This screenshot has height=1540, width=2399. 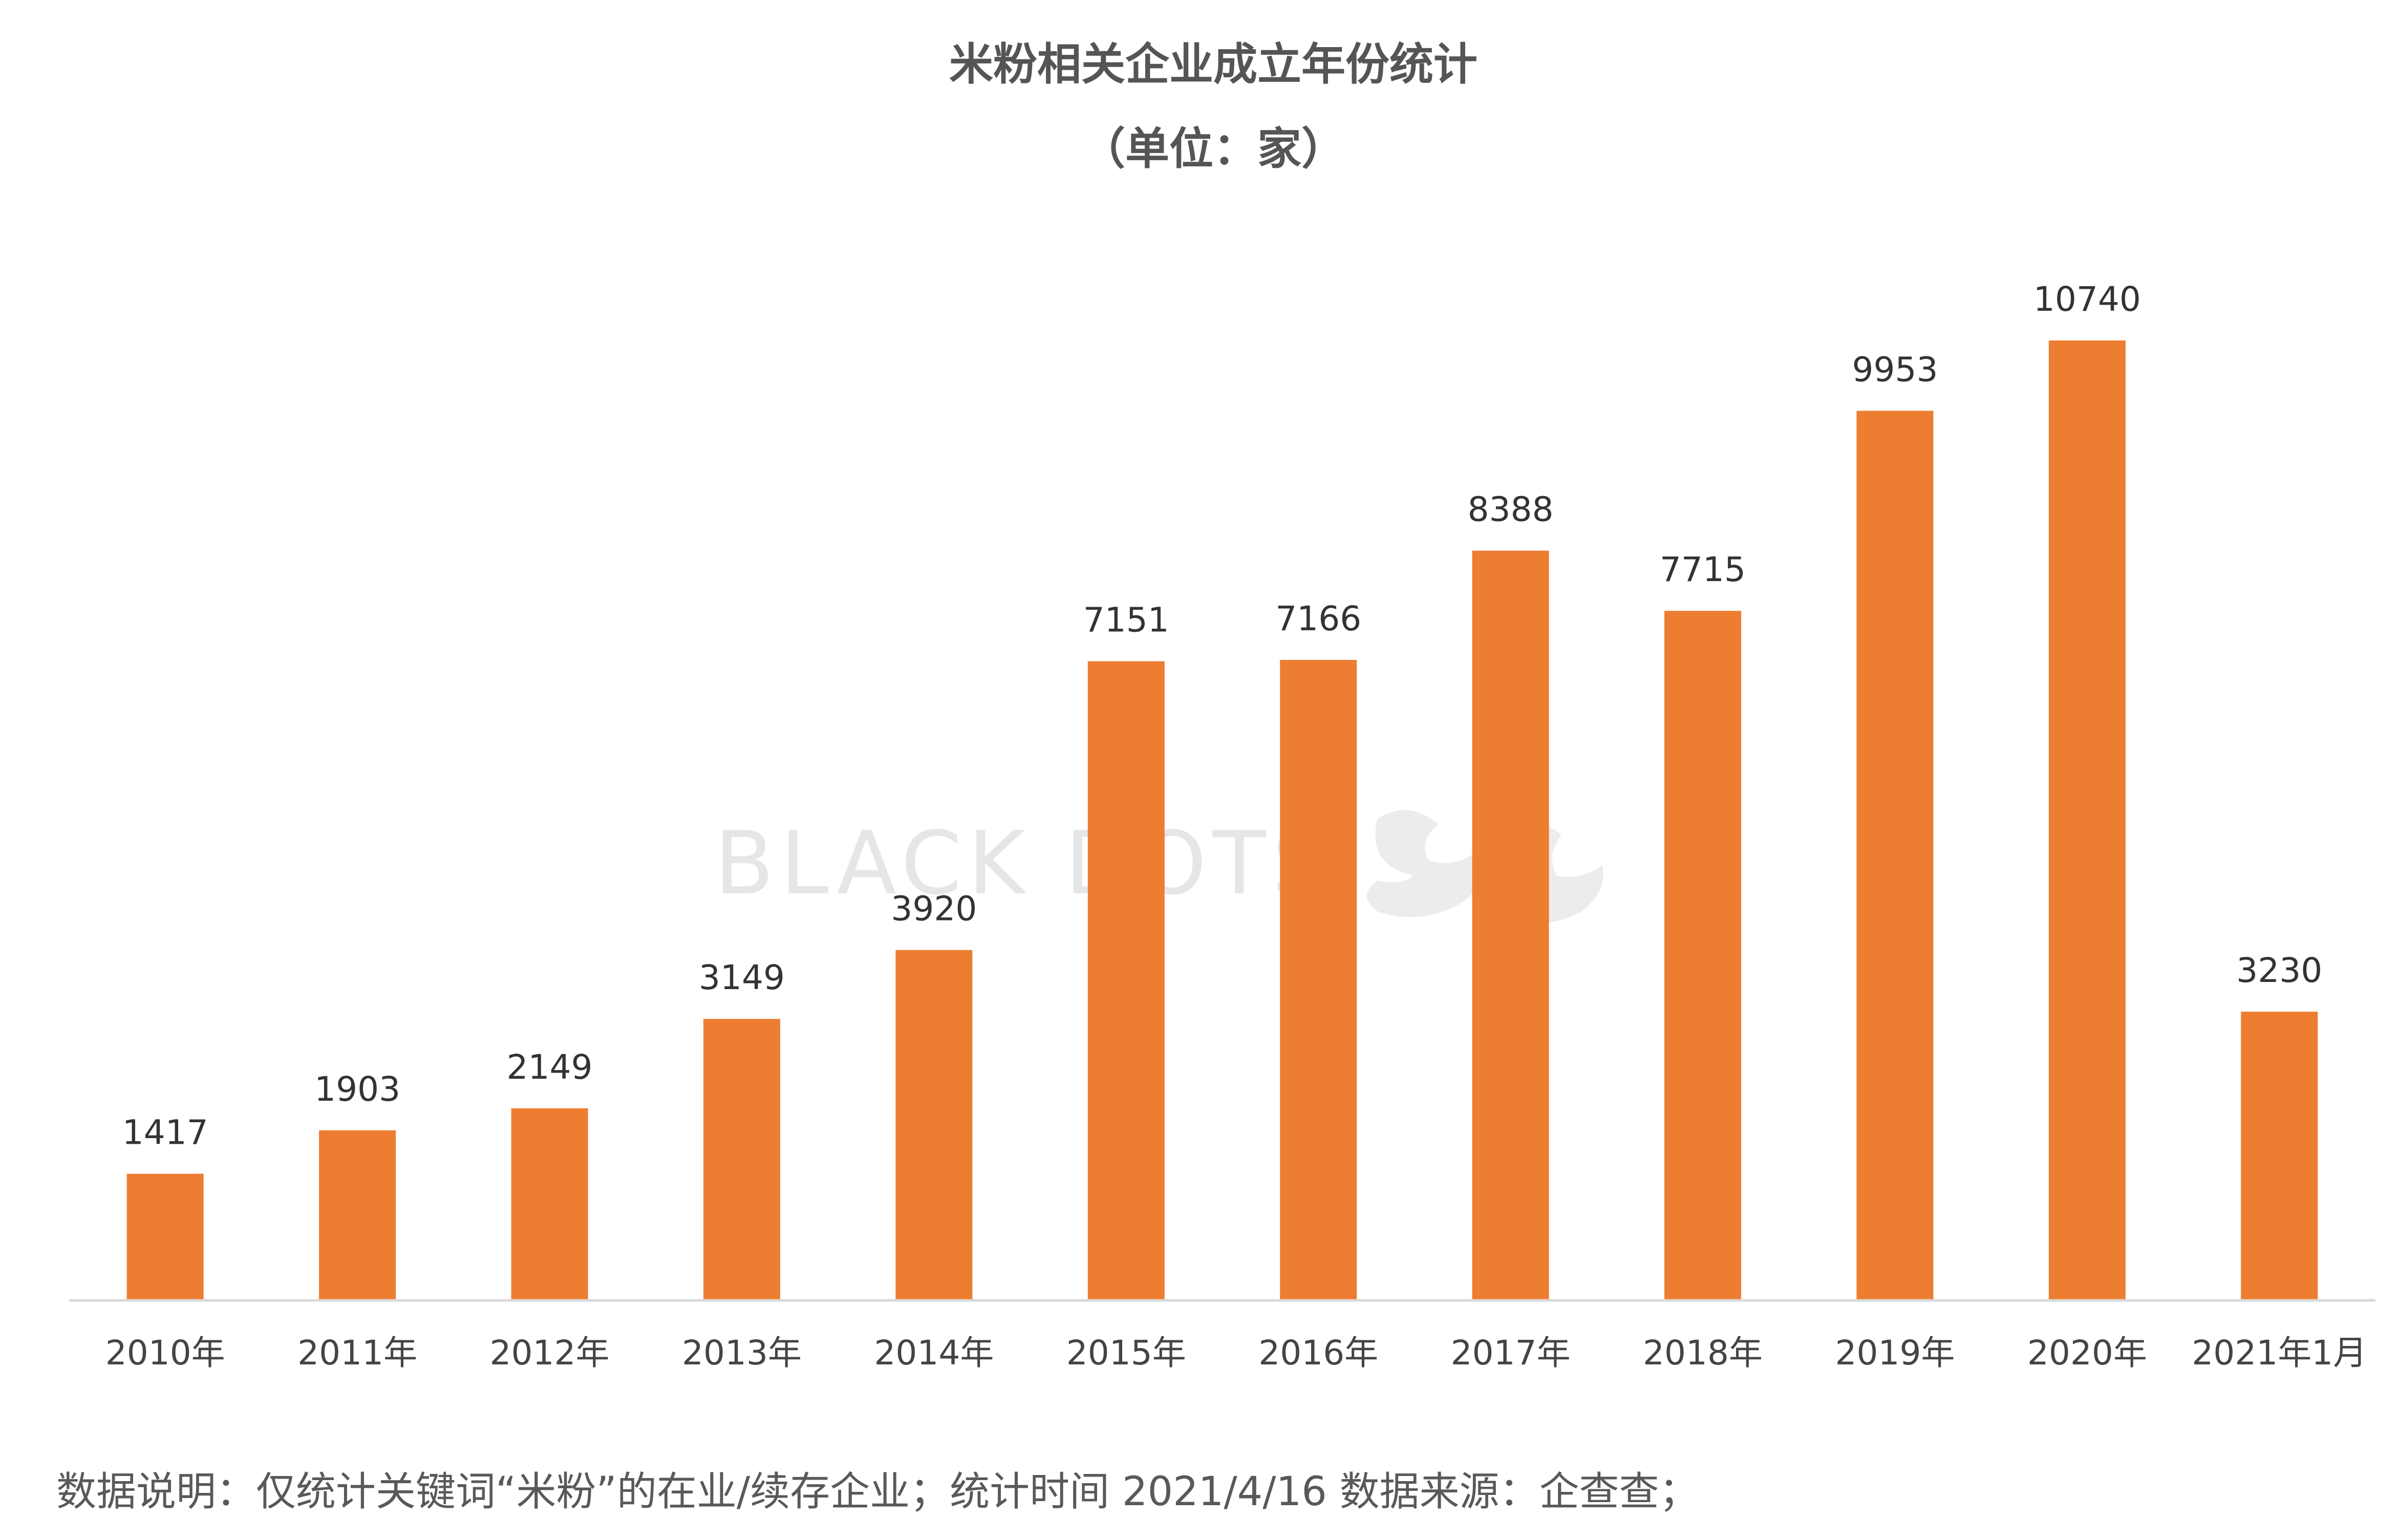 I want to click on value-label-11: 3230, so click(x=2279, y=971).